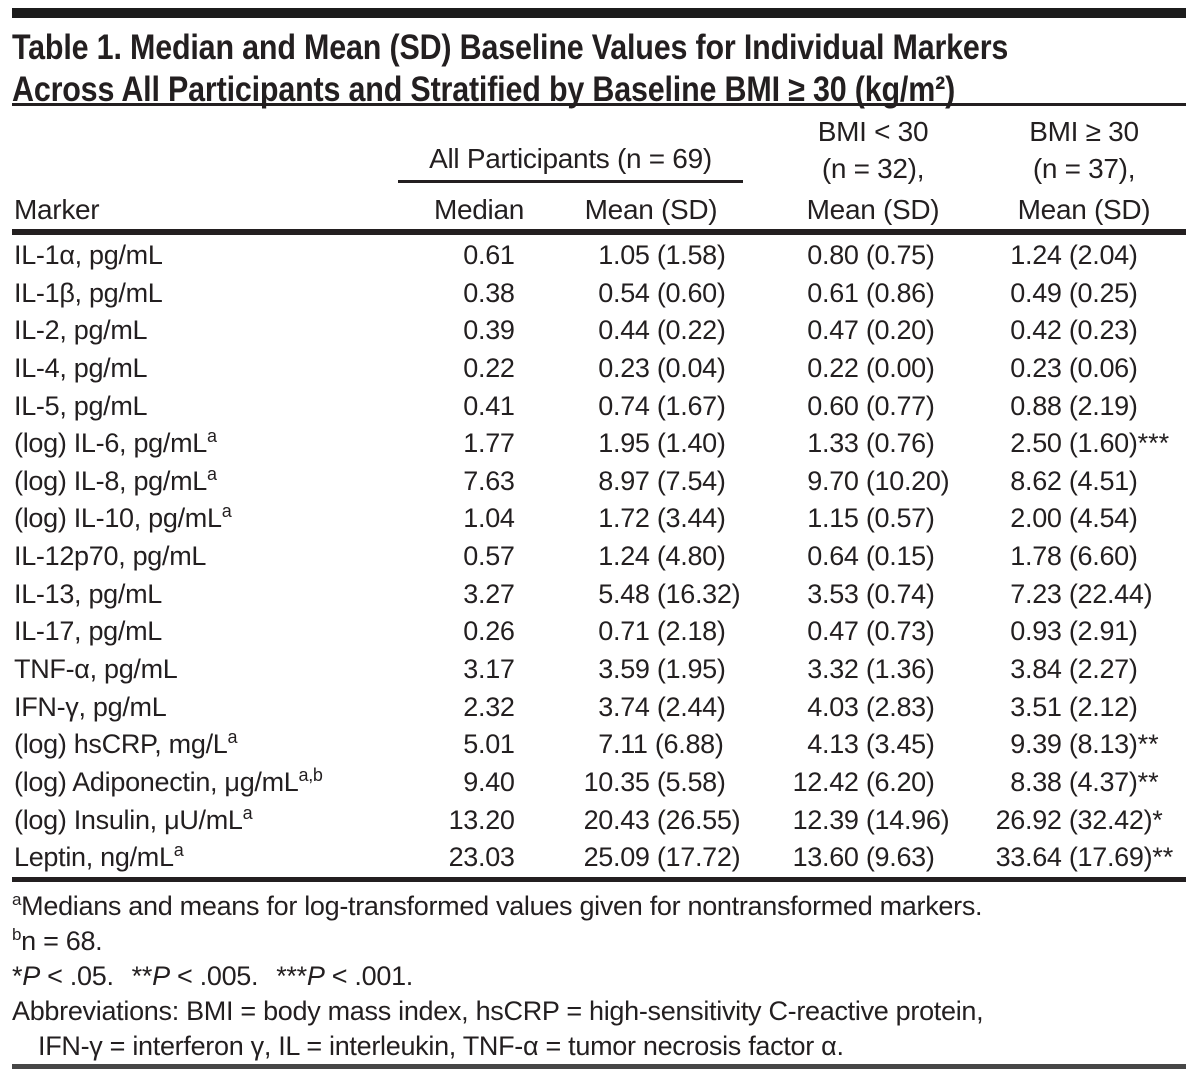 The height and width of the screenshot is (1080, 1198). Describe the element at coordinates (99, 856) in the screenshot. I see `marker-cell: Leptin, ng/mLa` at that location.